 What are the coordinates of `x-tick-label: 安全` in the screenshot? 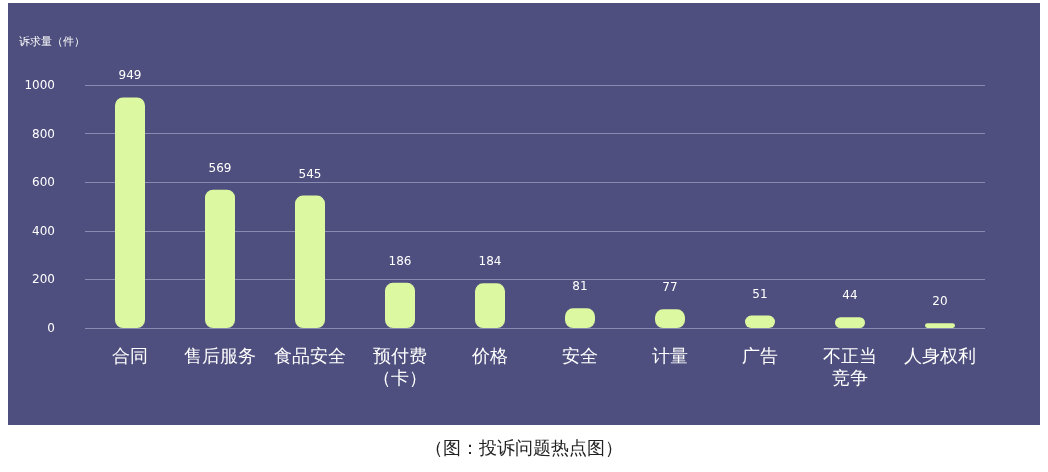 It's located at (580, 355).